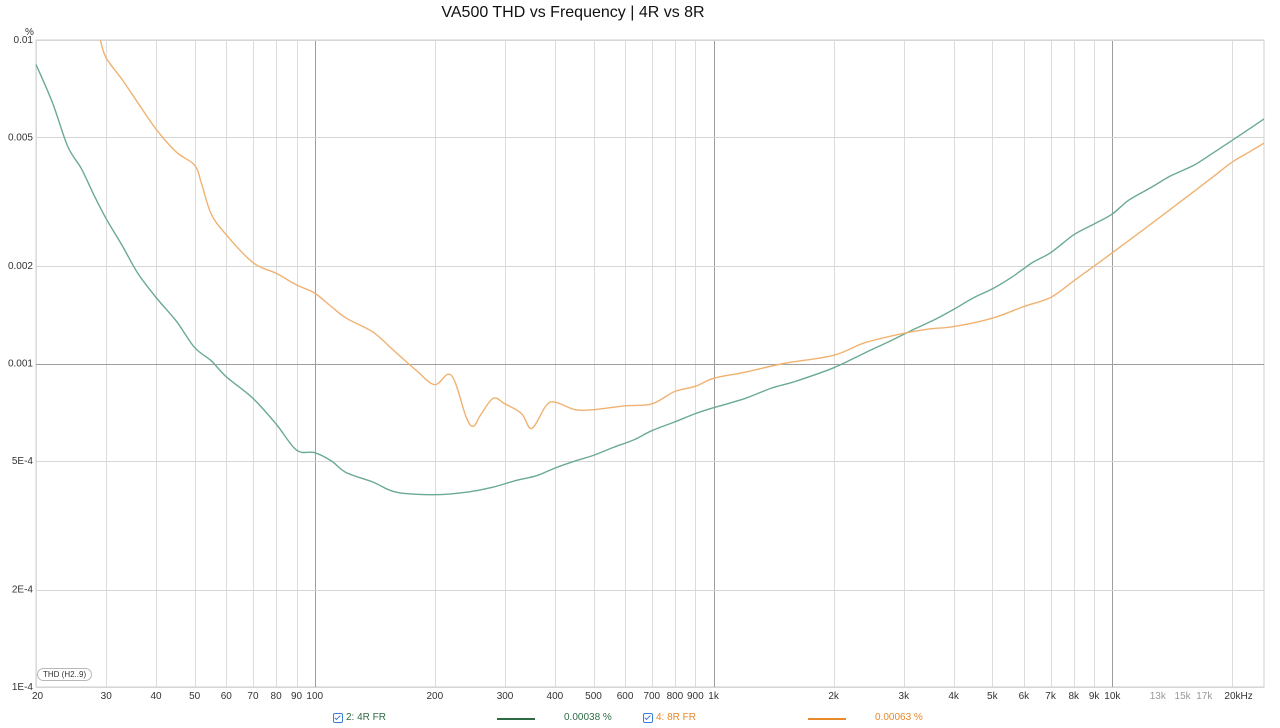 The image size is (1280, 728). What do you see at coordinates (1183, 696) in the screenshot?
I see `x-tick-label: 15k` at bounding box center [1183, 696].